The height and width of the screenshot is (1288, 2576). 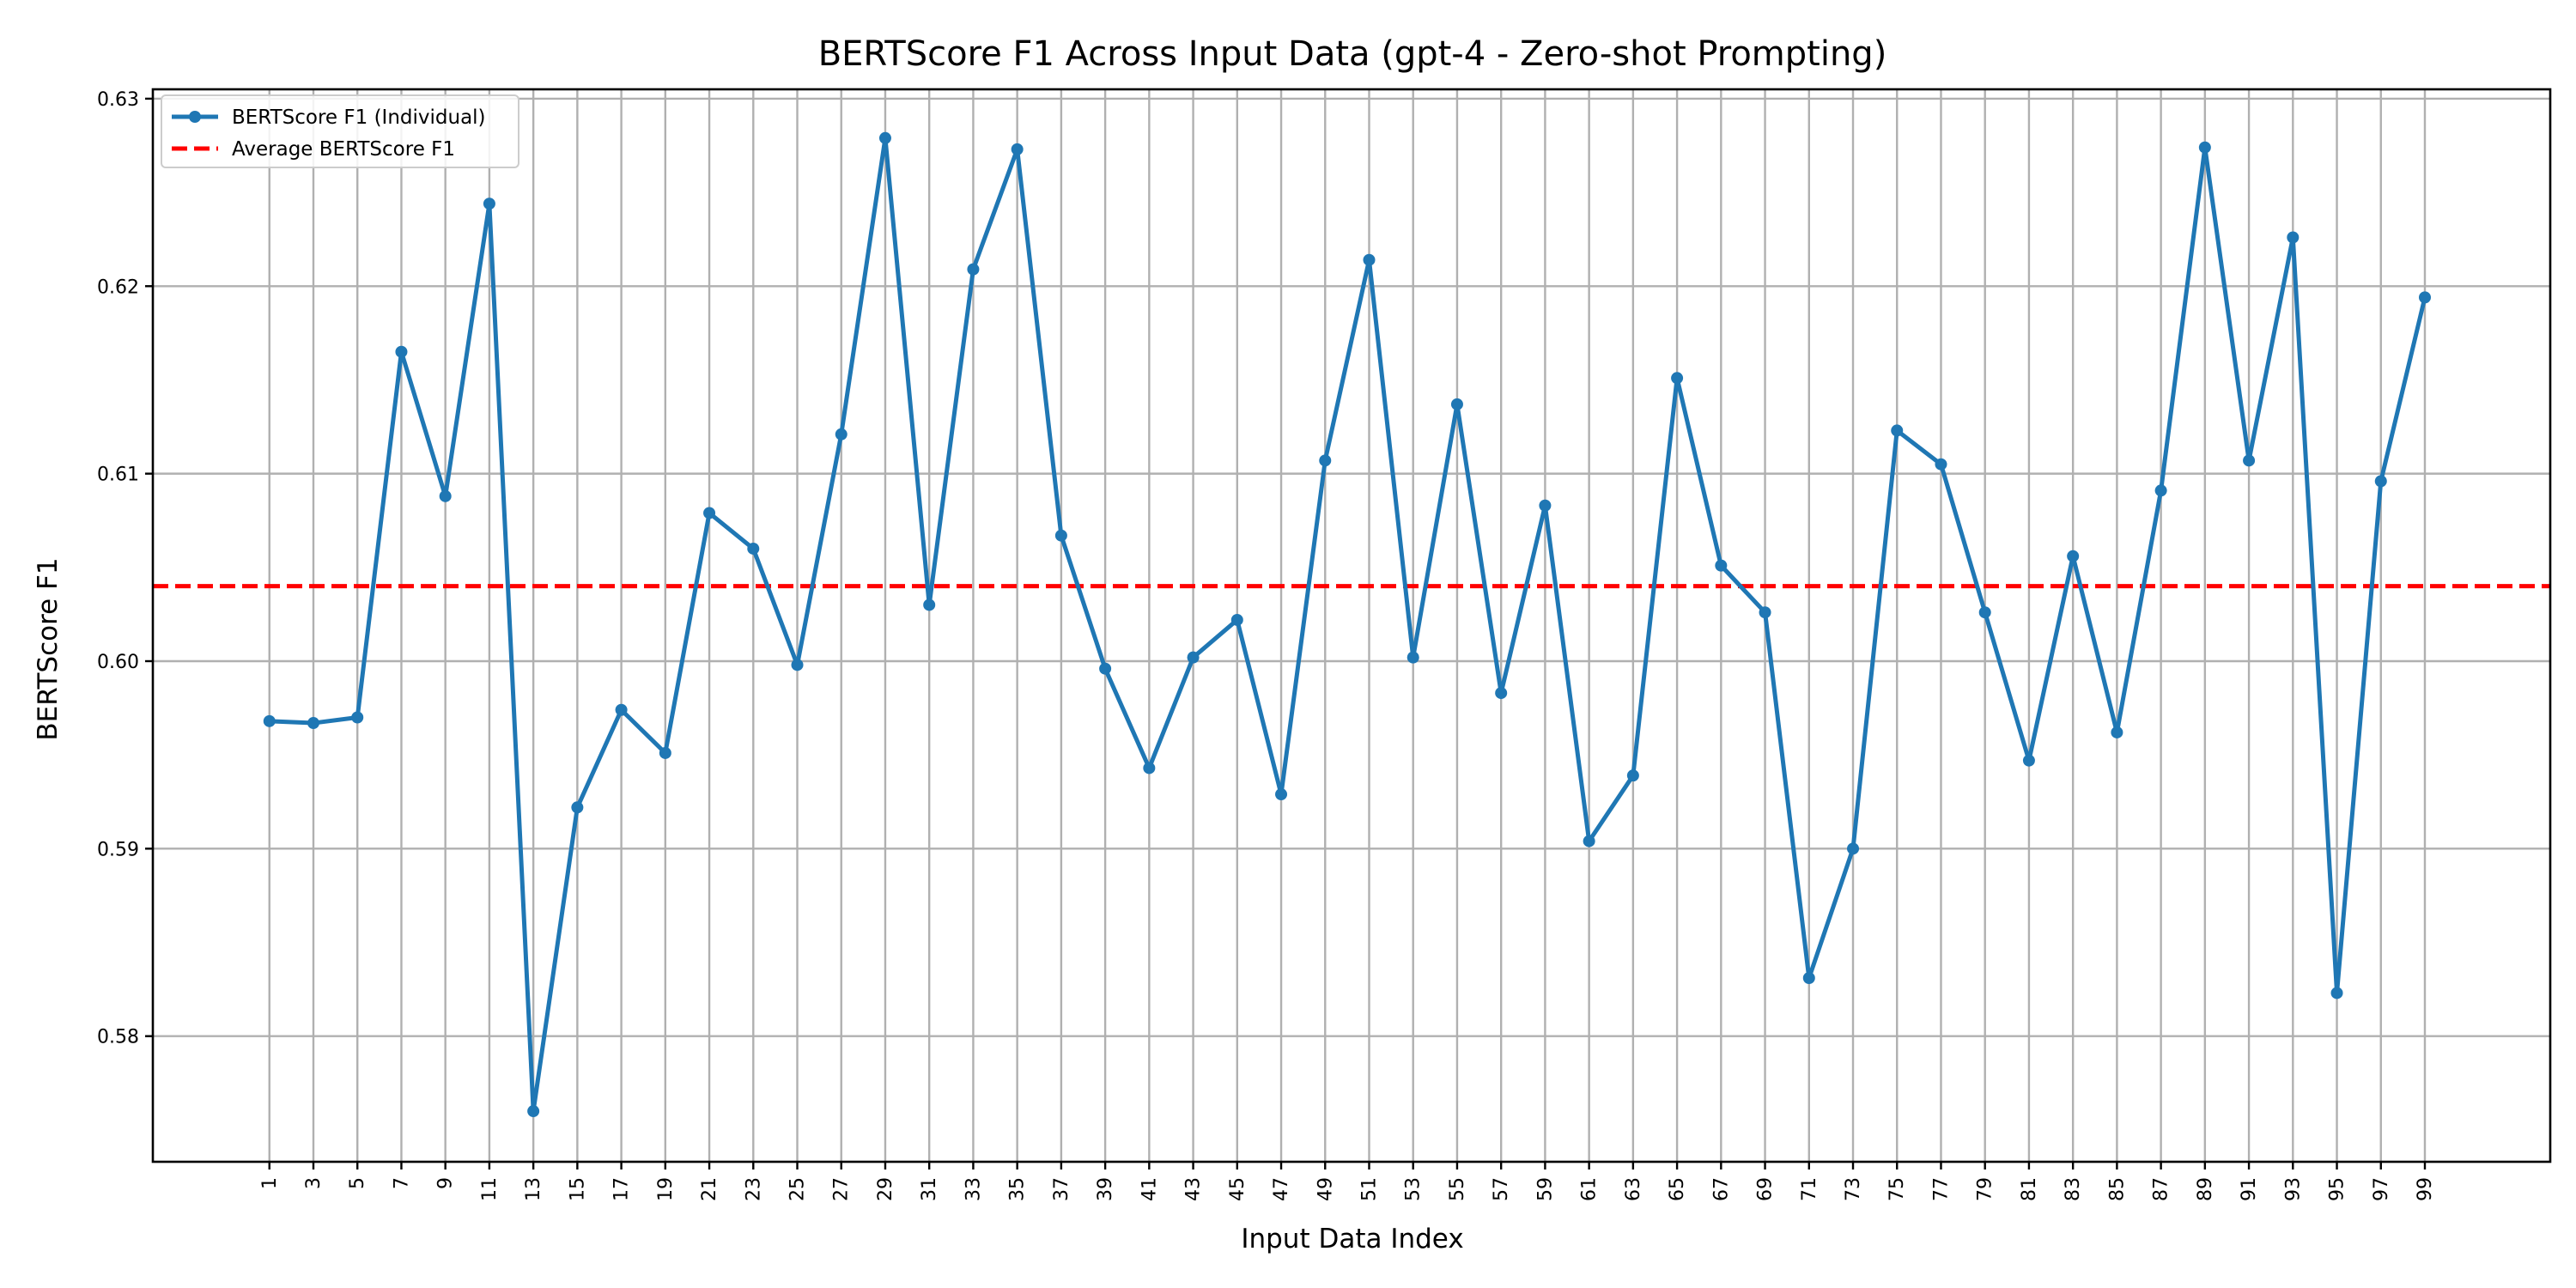 What do you see at coordinates (1352, 1239) in the screenshot?
I see `x-axis-label: Input Data Index` at bounding box center [1352, 1239].